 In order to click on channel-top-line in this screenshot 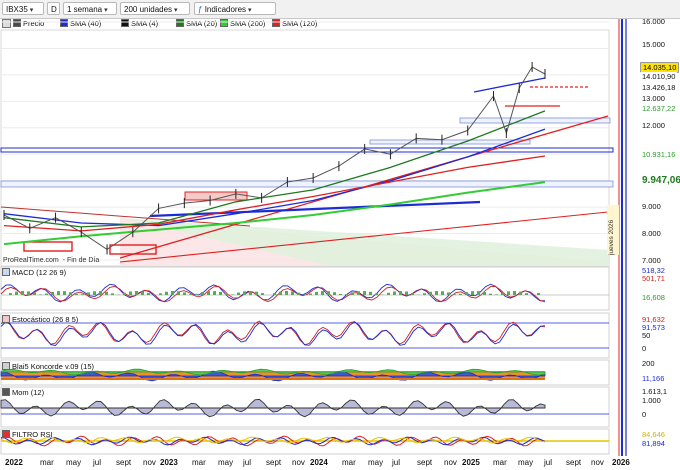, I will do `click(509, 85)`.